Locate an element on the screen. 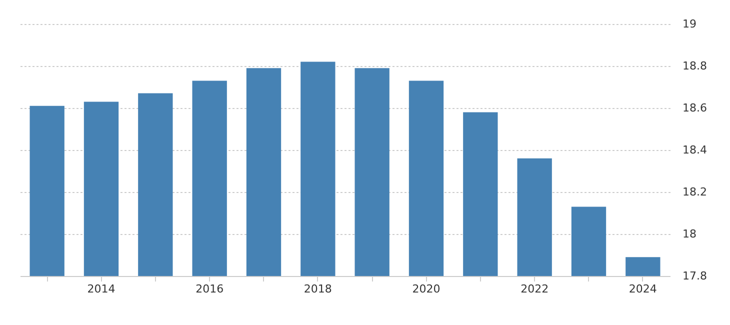  x-tick-label: 2018 is located at coordinates (318, 289).